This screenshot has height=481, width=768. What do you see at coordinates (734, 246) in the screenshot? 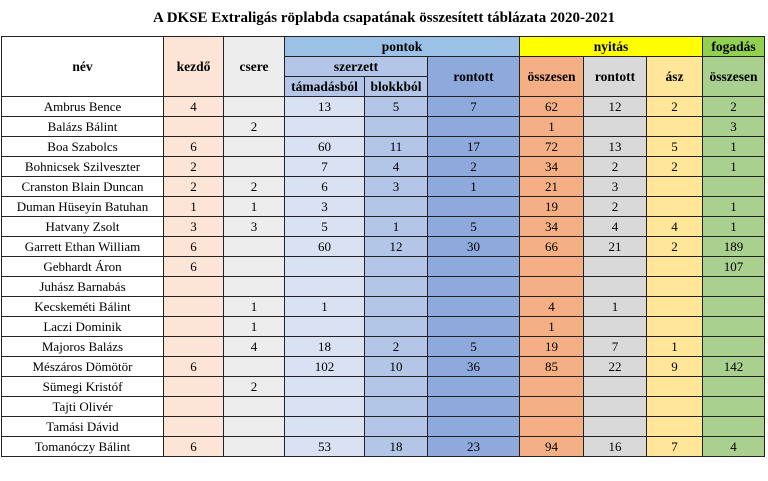
I see `cell-fogadas-osszesen: 189` at bounding box center [734, 246].